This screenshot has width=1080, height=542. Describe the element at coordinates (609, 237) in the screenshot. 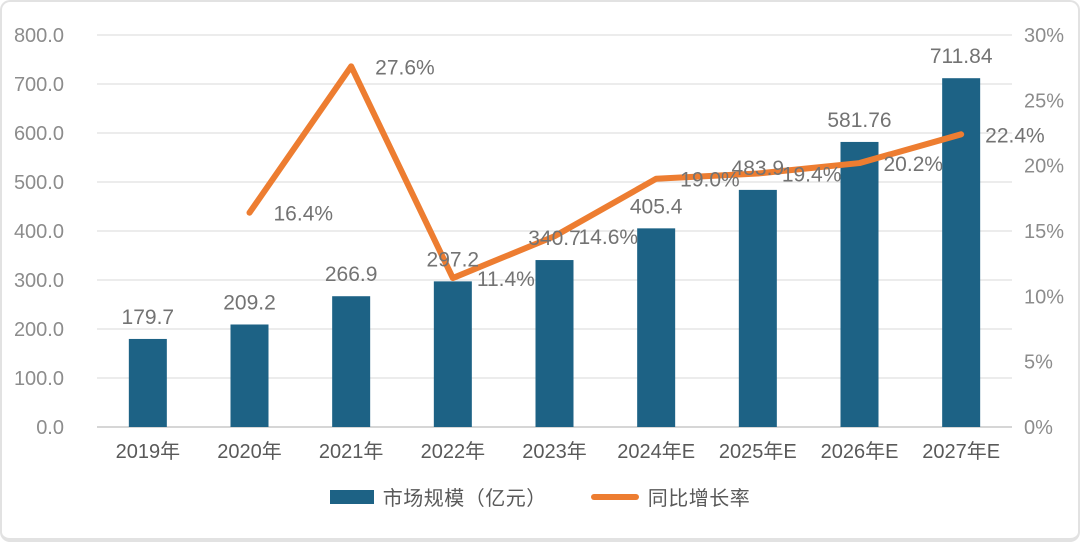

I see `line-value-label: 14.6%` at that location.